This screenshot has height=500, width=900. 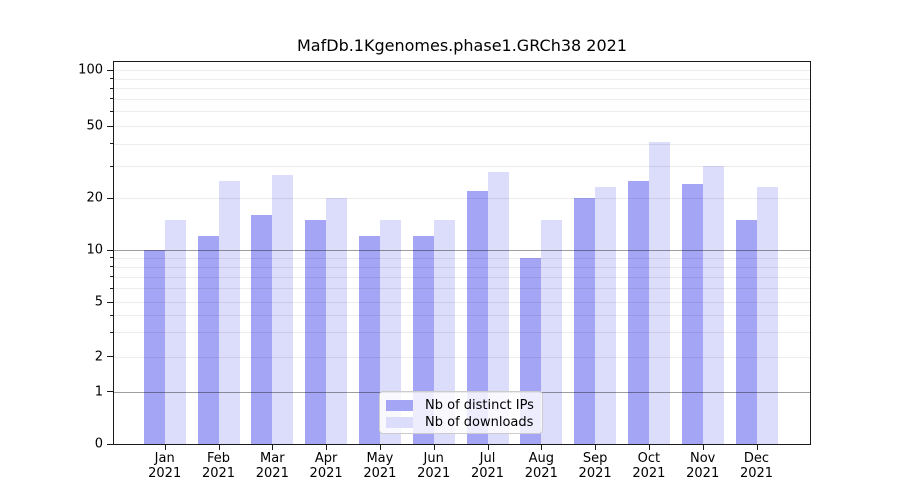 I want to click on bar-may-distinct-ips, so click(x=369, y=340).